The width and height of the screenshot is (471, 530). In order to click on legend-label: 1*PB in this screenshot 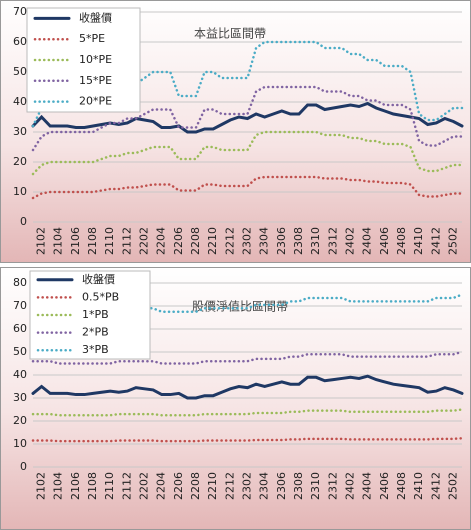, I will do `click(95, 314)`.